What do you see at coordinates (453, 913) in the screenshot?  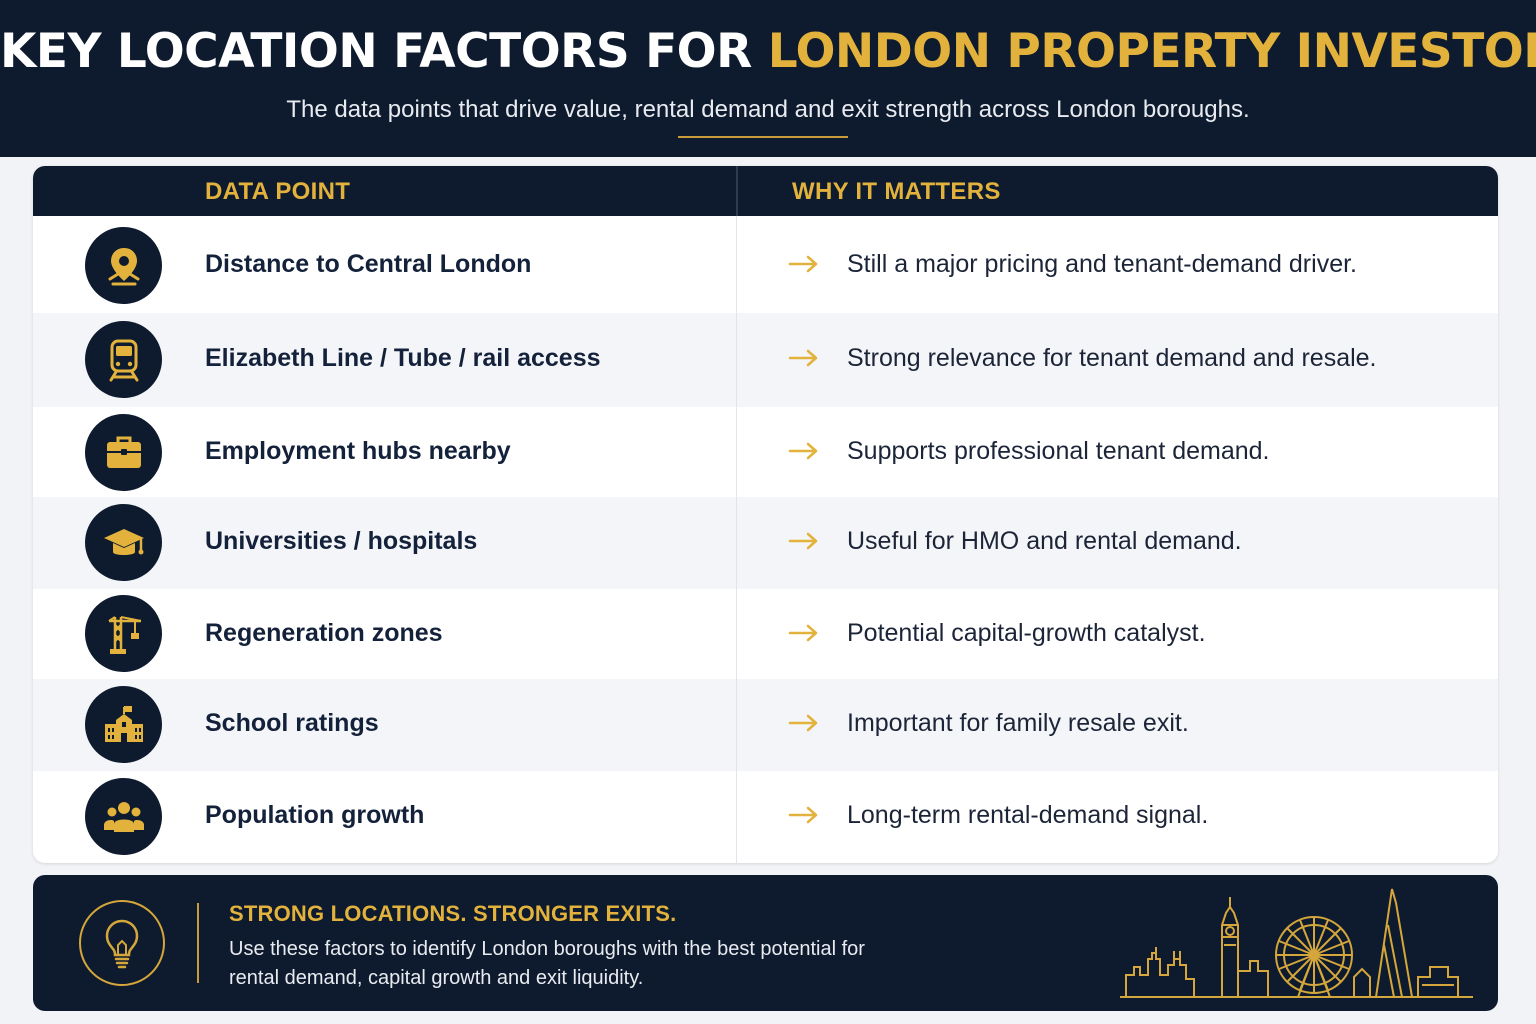 I see `footer-heading: STRONG LOCATIONS. STRONGER EXITS.` at bounding box center [453, 913].